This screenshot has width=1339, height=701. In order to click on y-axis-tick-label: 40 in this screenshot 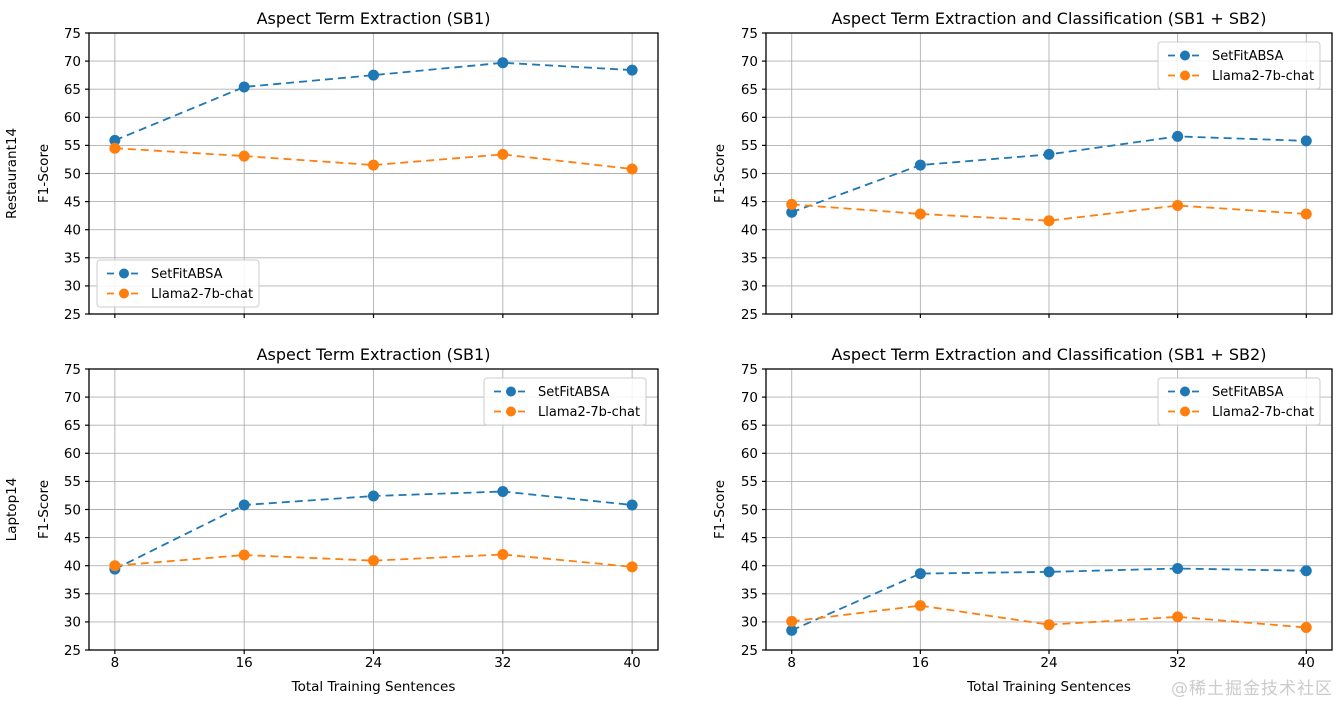, I will do `click(72, 567)`.